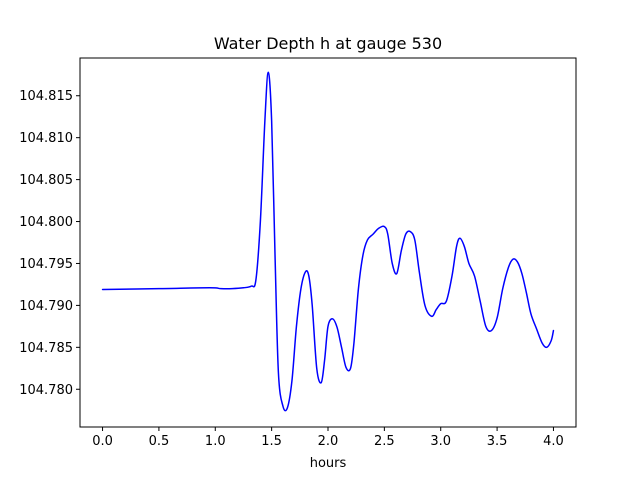  Describe the element at coordinates (328, 441) in the screenshot. I see `x-tick-label: 2.0` at that location.